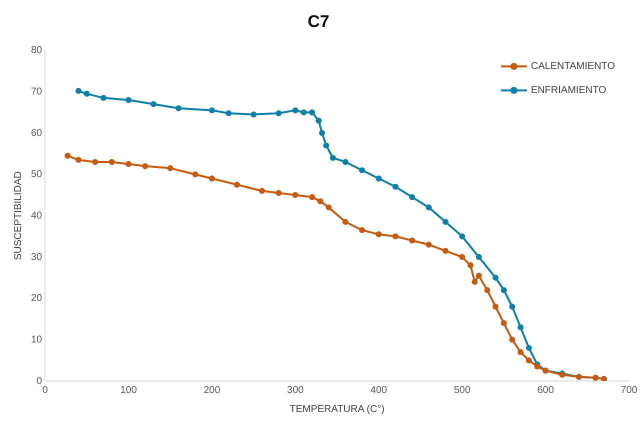 This screenshot has height=423, width=643. What do you see at coordinates (129, 390) in the screenshot?
I see `x-tick-label: 100` at bounding box center [129, 390].